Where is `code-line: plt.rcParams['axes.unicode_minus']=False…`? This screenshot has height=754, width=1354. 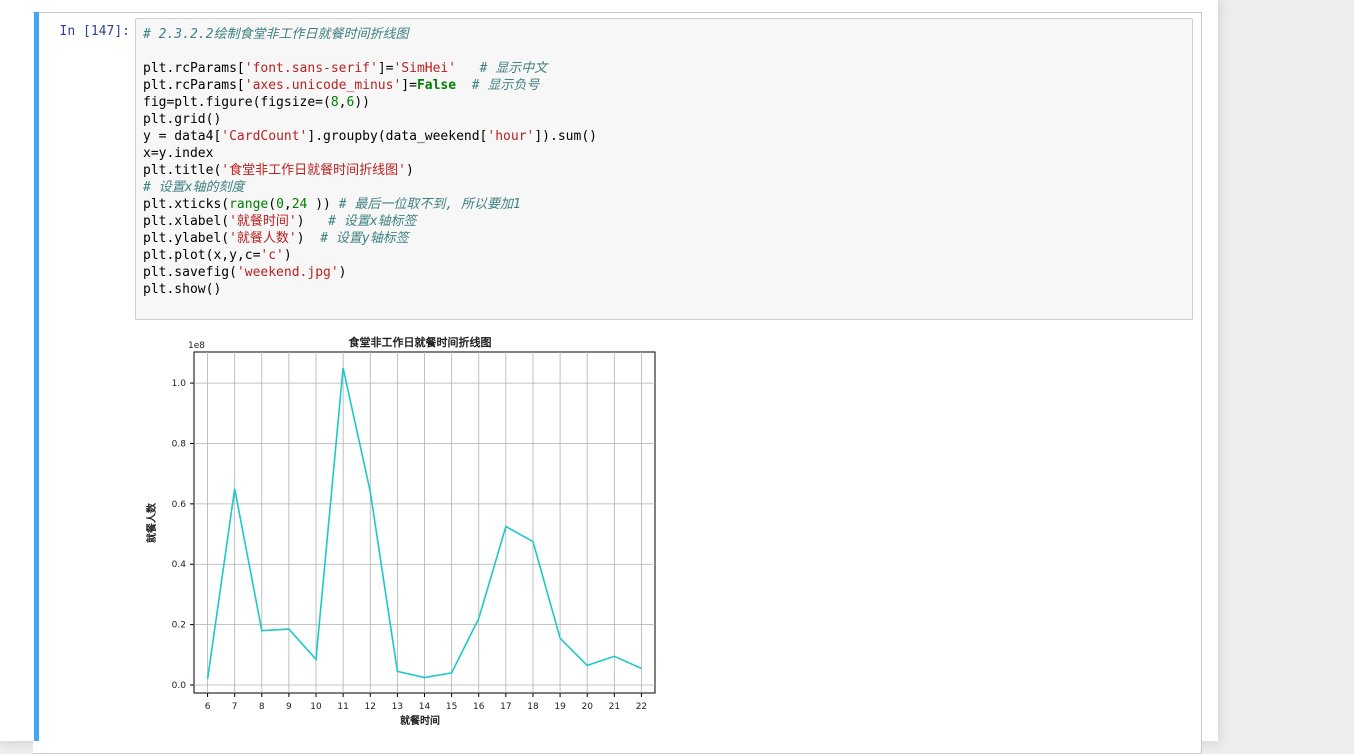 code-line: plt.rcParams['axes.unicode_minus']=False… is located at coordinates (370, 85).